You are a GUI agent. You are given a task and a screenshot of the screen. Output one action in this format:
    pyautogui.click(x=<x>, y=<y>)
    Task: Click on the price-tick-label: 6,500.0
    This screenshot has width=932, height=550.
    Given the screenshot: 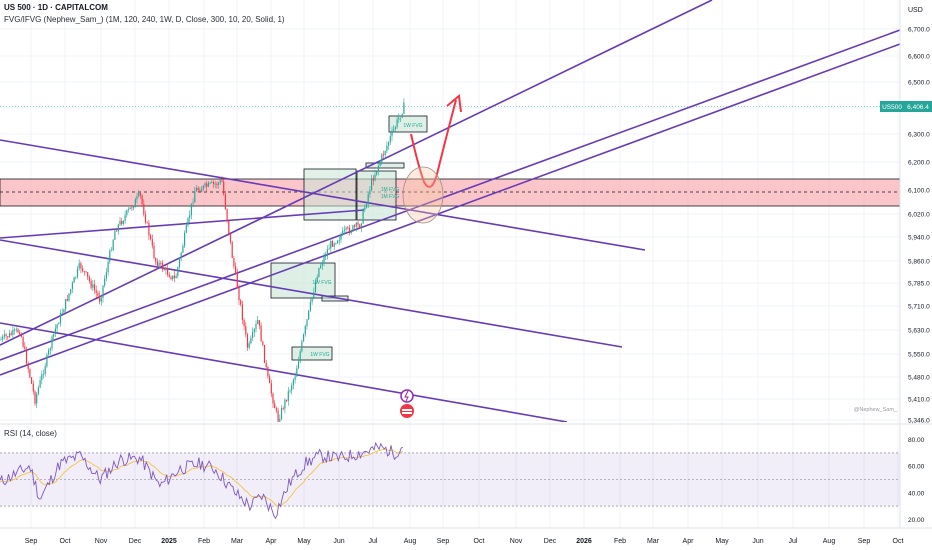 What is the action you would take?
    pyautogui.click(x=919, y=83)
    